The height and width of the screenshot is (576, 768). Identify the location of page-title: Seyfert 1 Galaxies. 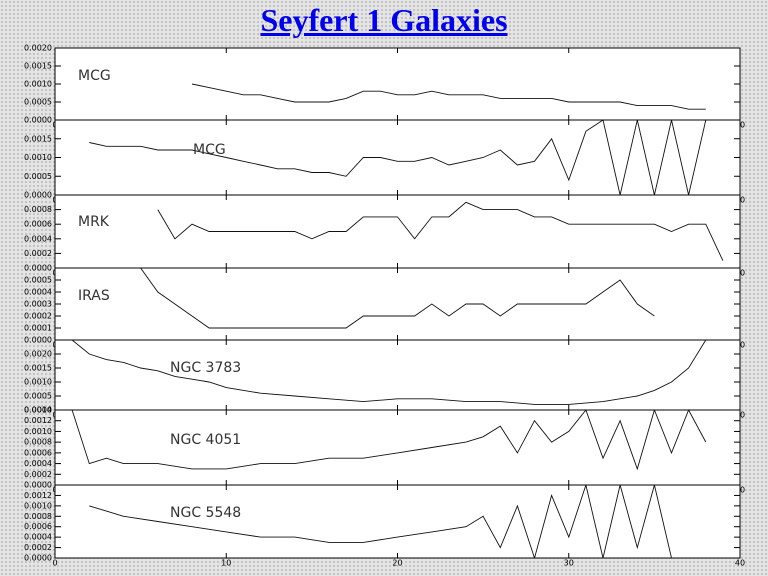
(384, 20).